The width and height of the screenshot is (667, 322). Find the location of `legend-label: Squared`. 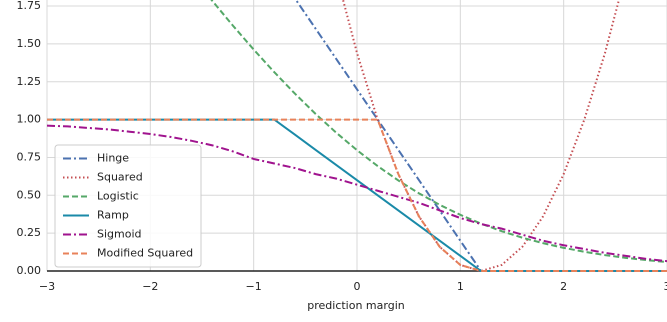

legend-label: Squared is located at coordinates (120, 177).